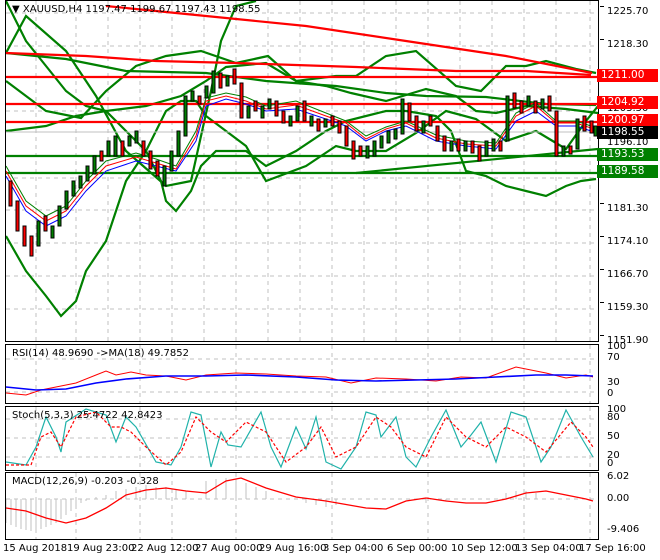  I want to click on macd-tick: 0.00, so click(618, 498).